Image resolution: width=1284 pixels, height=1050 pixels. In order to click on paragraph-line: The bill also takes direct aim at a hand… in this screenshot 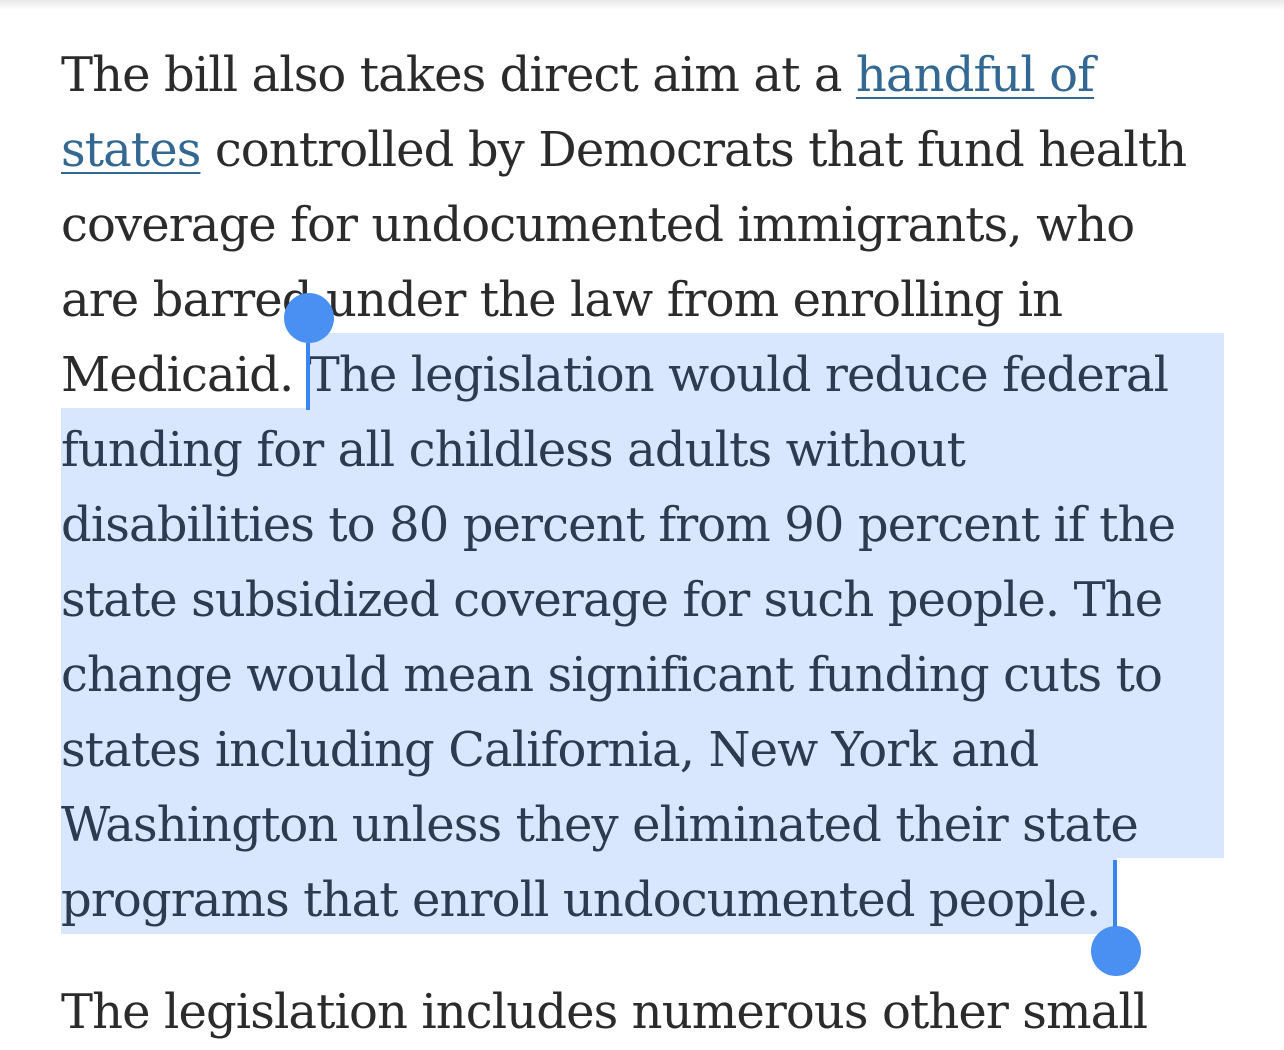, I will do `click(578, 75)`.